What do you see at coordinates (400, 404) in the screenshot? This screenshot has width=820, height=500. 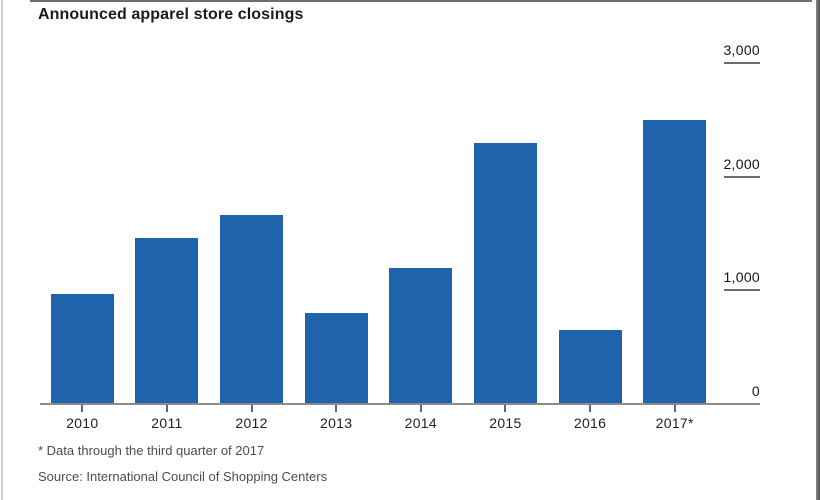 I see `x-axis-line` at bounding box center [400, 404].